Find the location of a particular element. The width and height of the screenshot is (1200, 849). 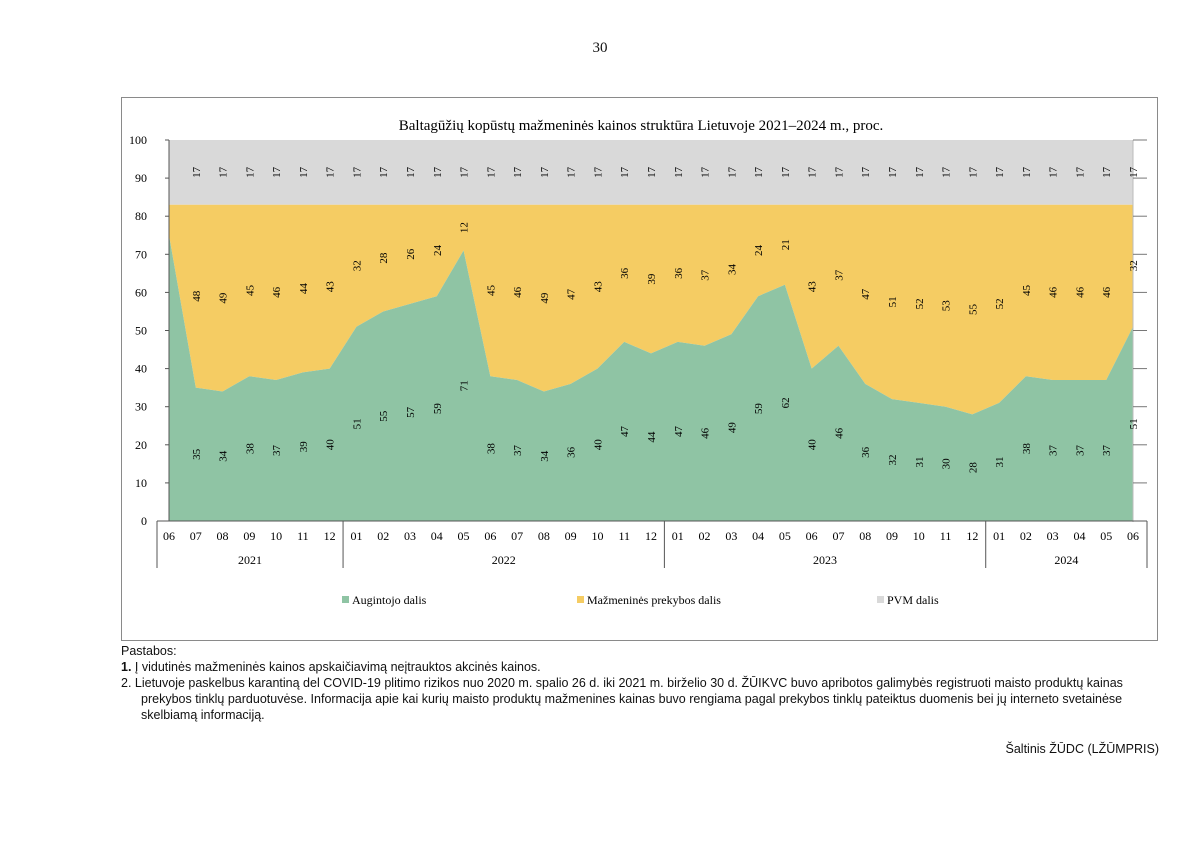

notes-title: Pastabos: is located at coordinates (149, 651).